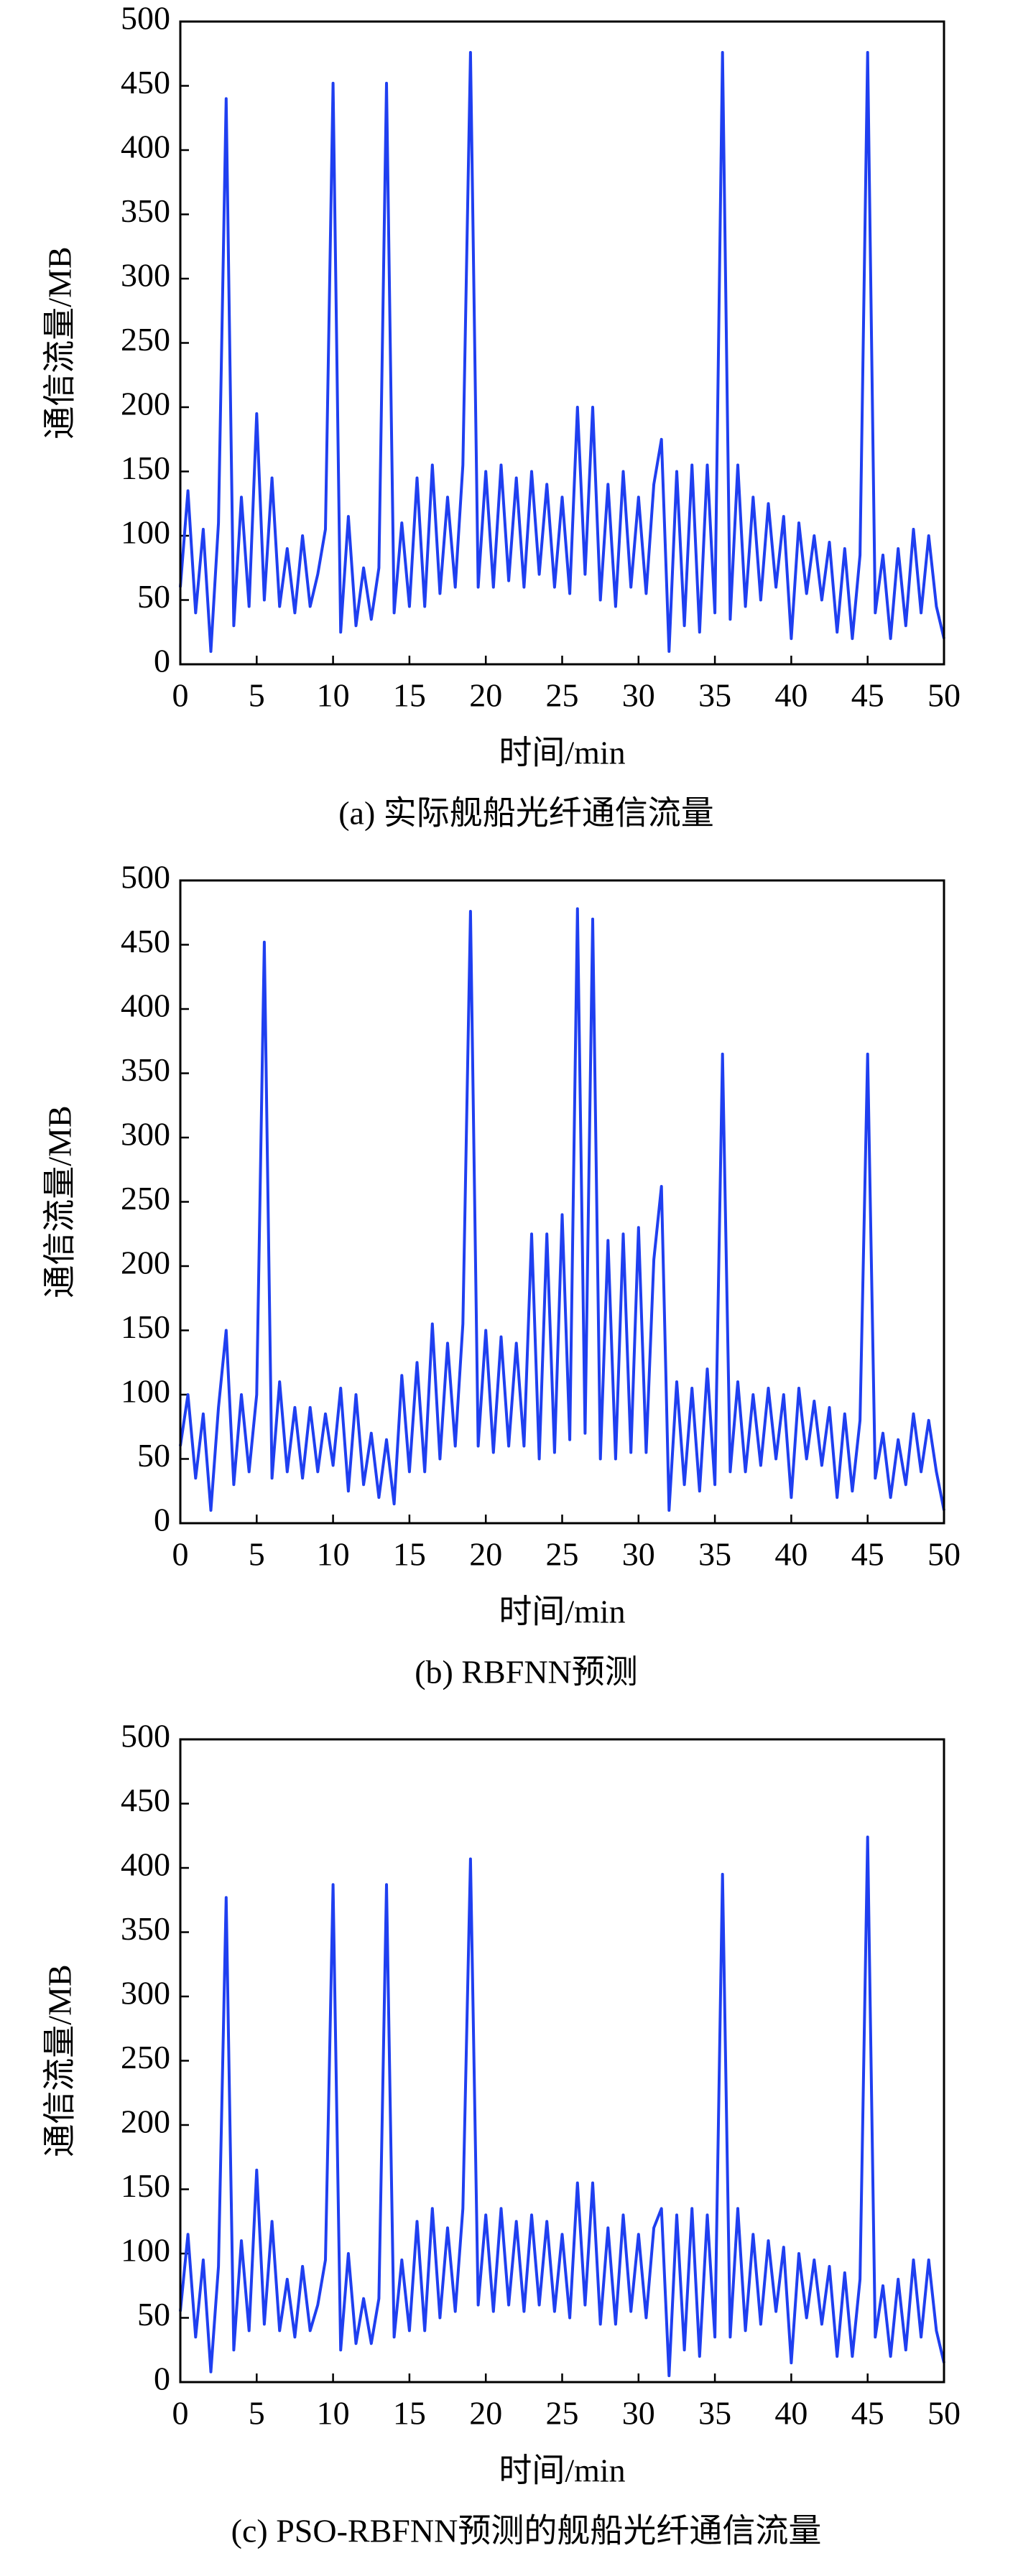  What do you see at coordinates (526, 1673) in the screenshot?
I see `caption: (b) RBFNN预测` at bounding box center [526, 1673].